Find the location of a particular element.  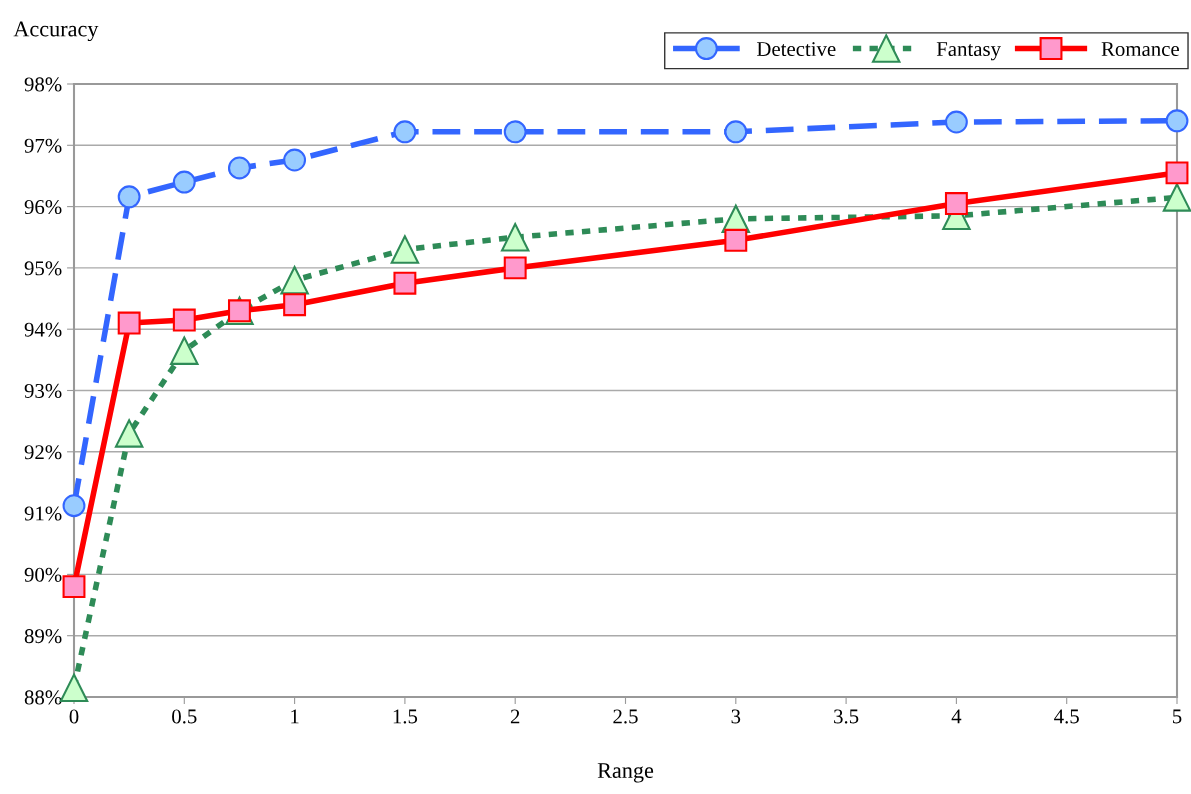

y-tick-label: 89% is located at coordinates (43, 636).